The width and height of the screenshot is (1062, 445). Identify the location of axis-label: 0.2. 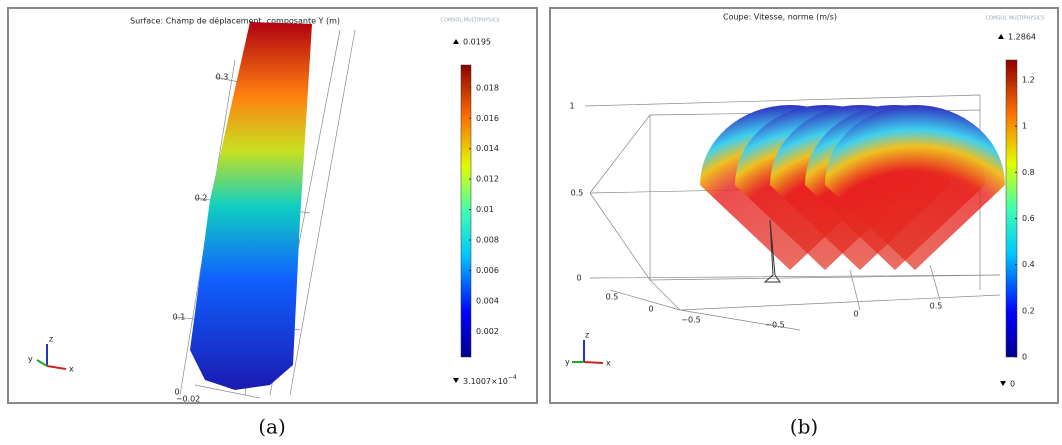
(201, 198).